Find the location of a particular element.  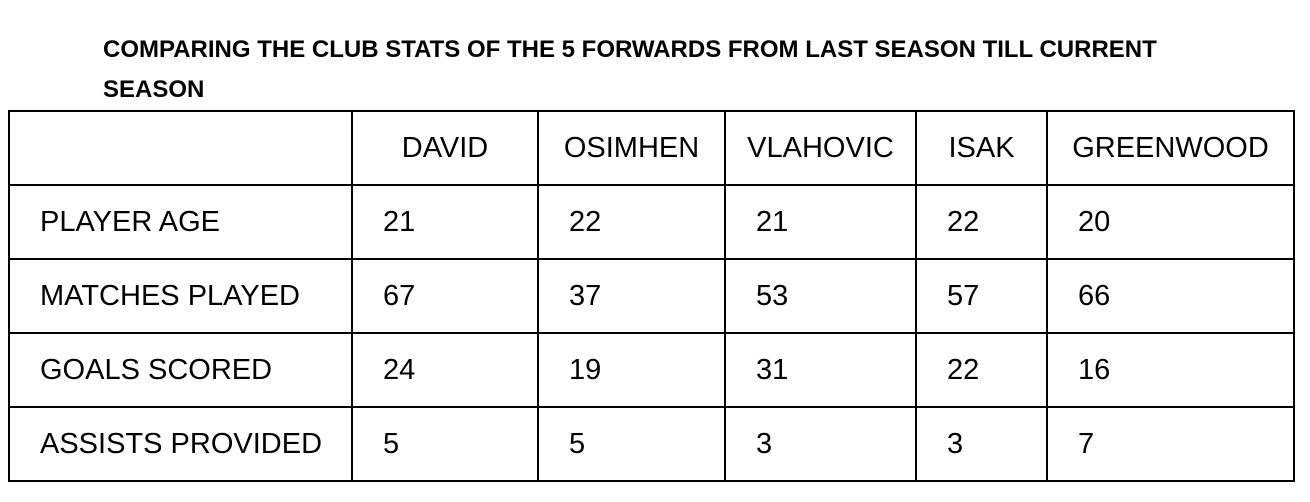

column-header: GREENWOOD is located at coordinates (1170, 148).